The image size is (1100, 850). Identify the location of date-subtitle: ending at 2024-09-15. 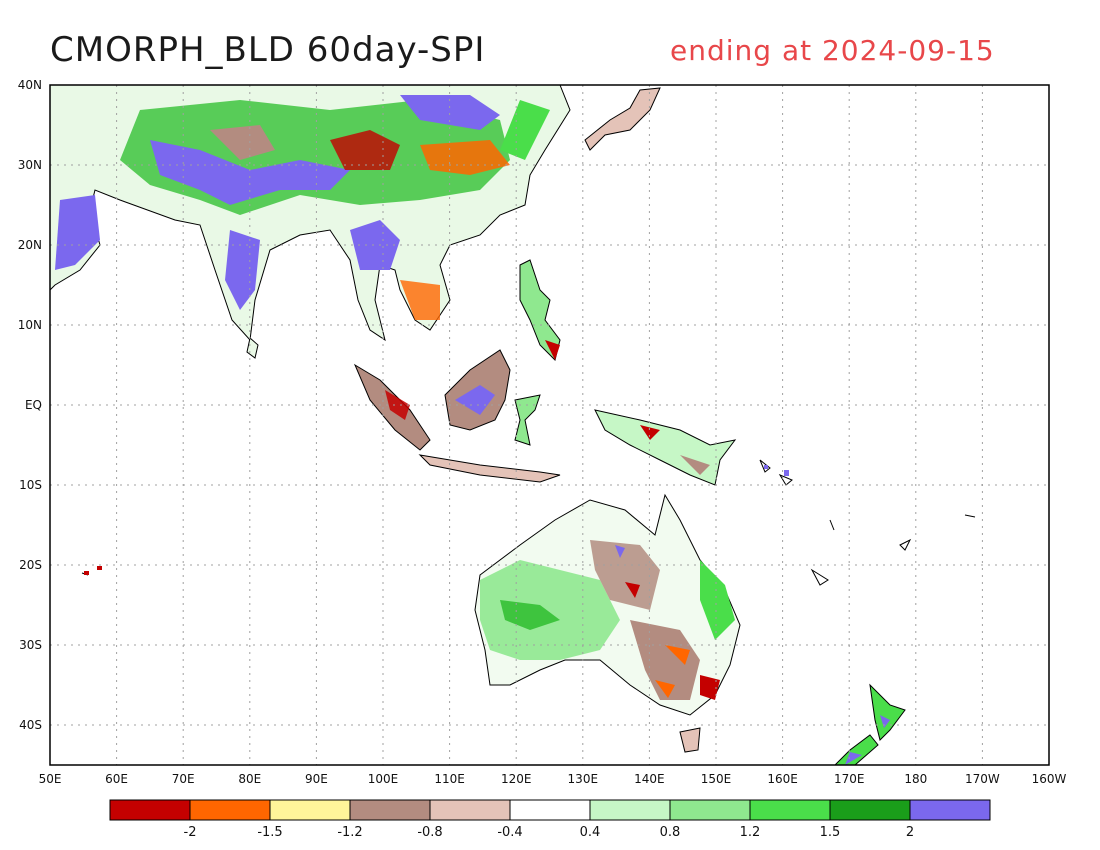
(832, 50).